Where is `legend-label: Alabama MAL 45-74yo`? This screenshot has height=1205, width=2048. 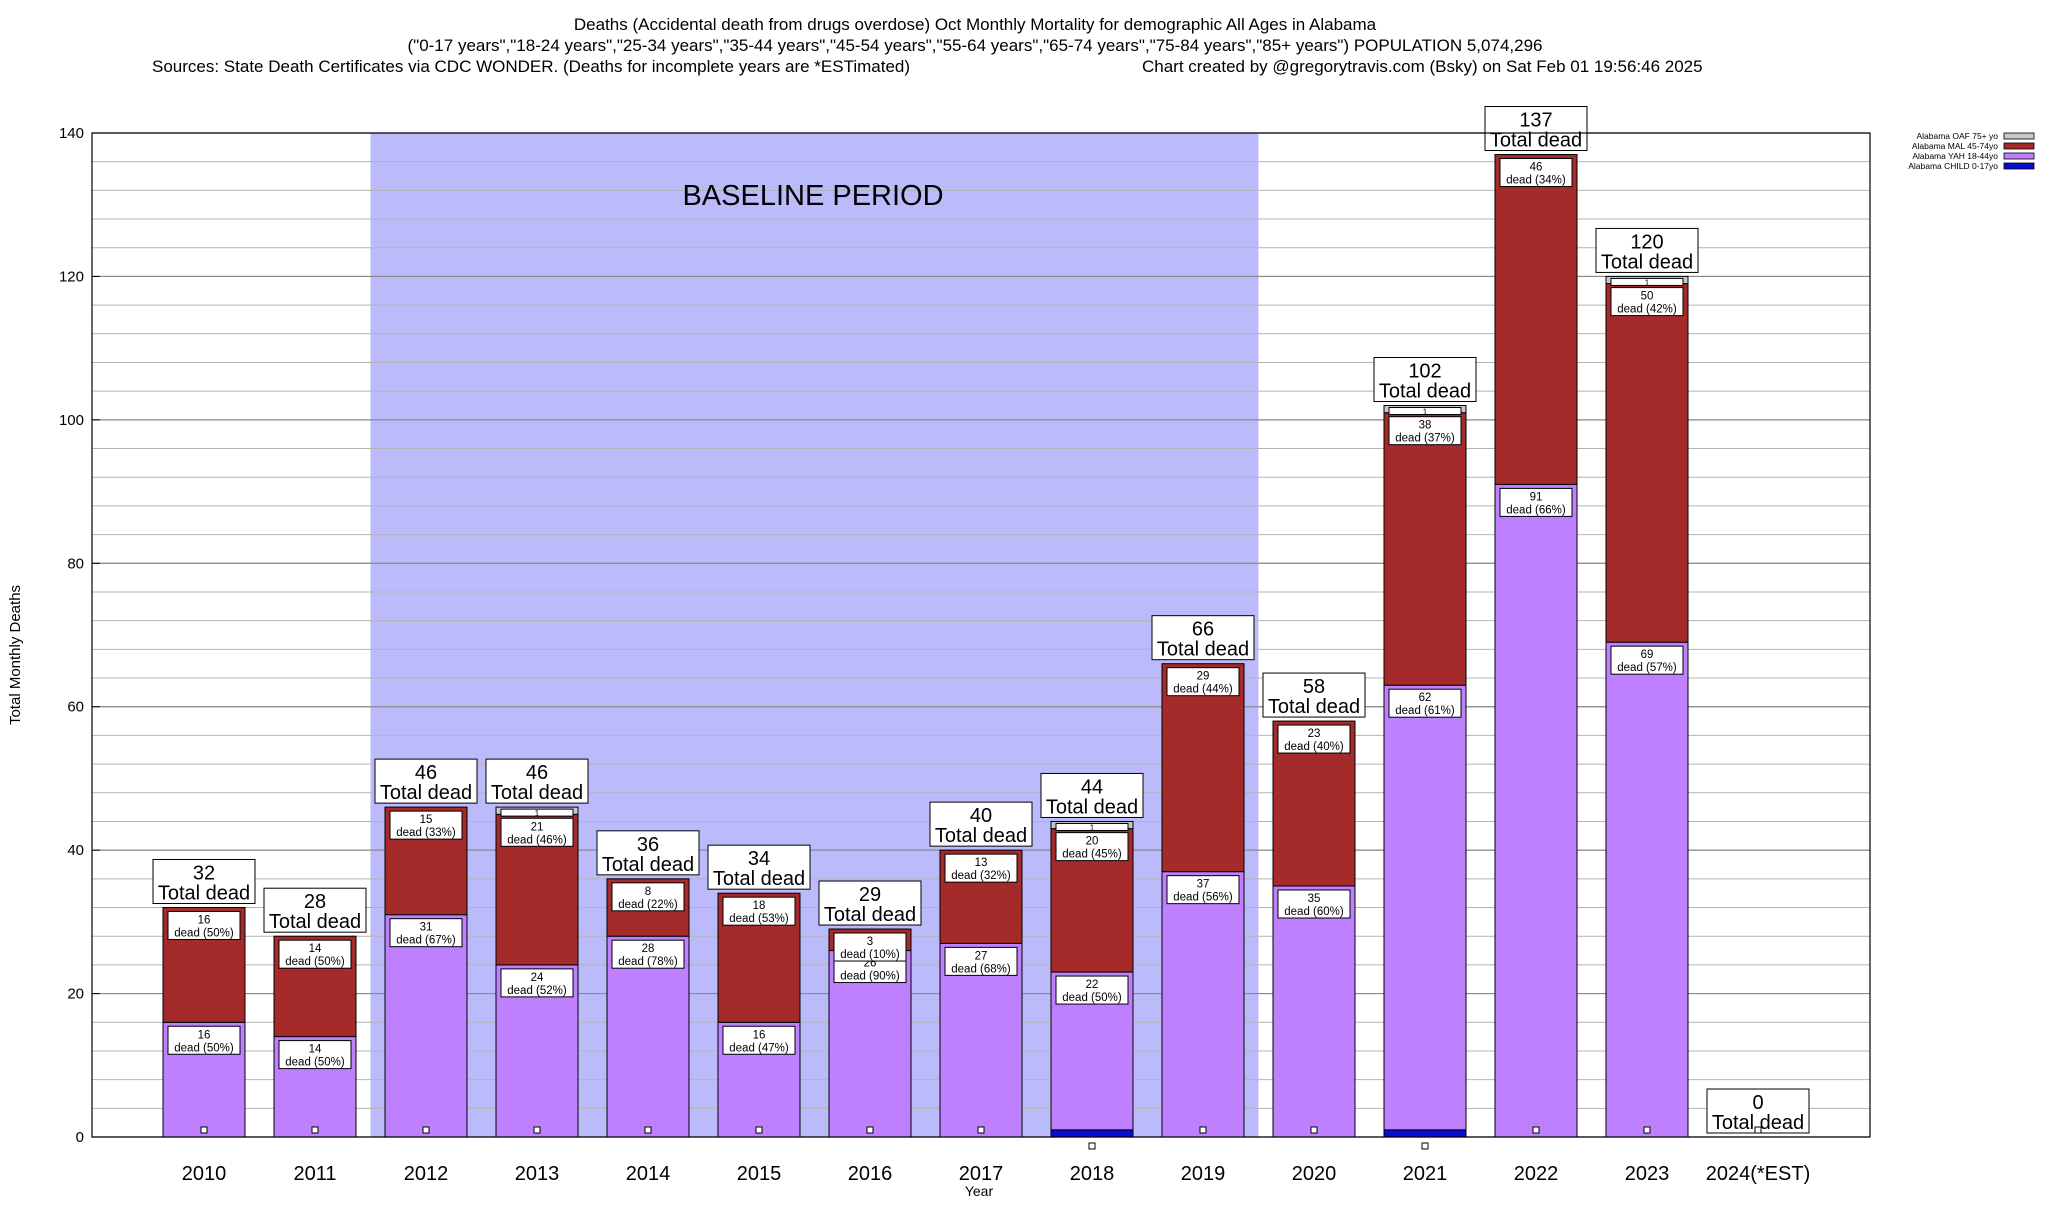 legend-label: Alabama MAL 45-74yo is located at coordinates (1955, 146).